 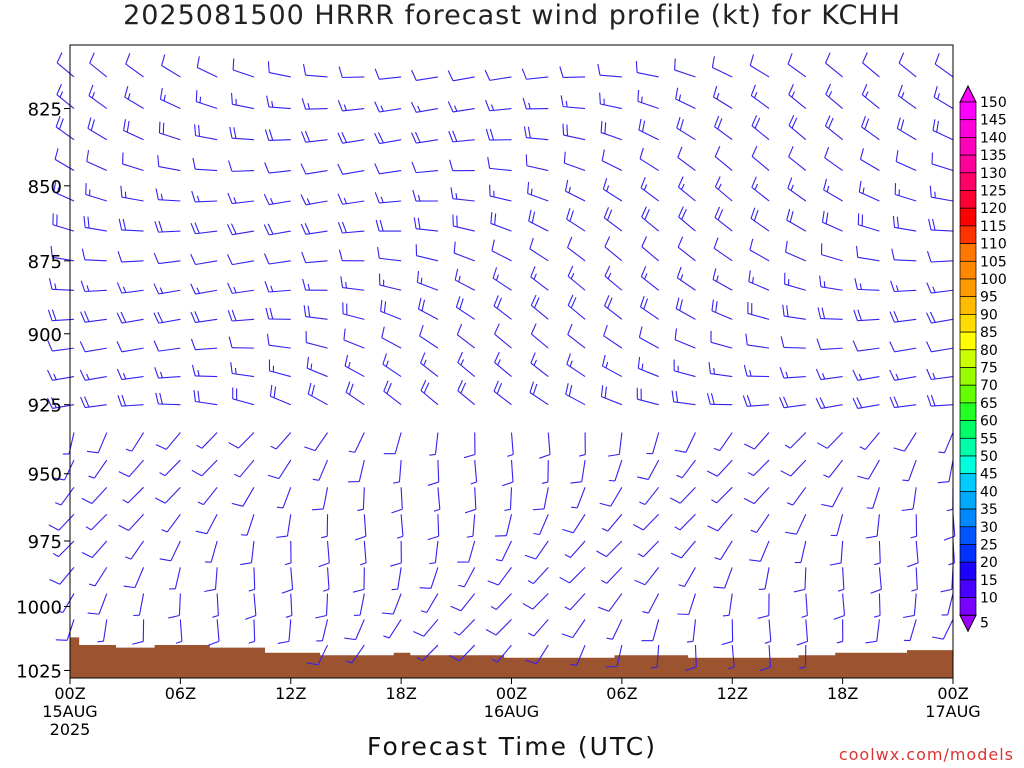 I want to click on y-tick-label: 850, so click(x=45, y=187).